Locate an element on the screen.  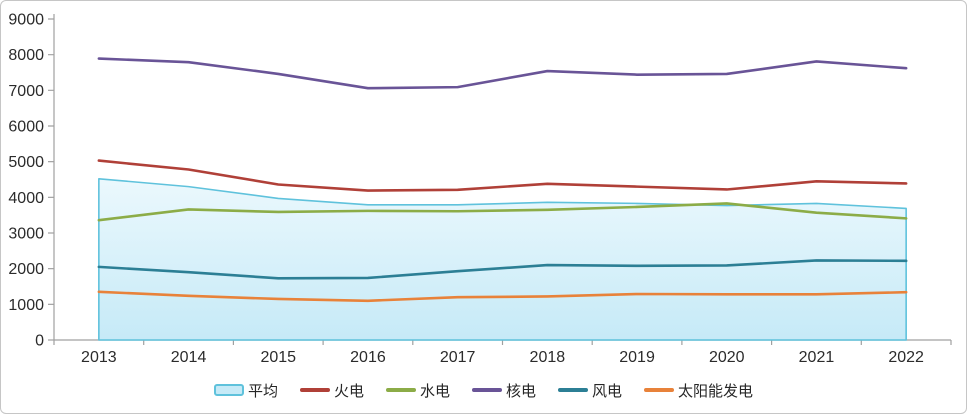
x-axis-label: 2013 is located at coordinates (99, 357).